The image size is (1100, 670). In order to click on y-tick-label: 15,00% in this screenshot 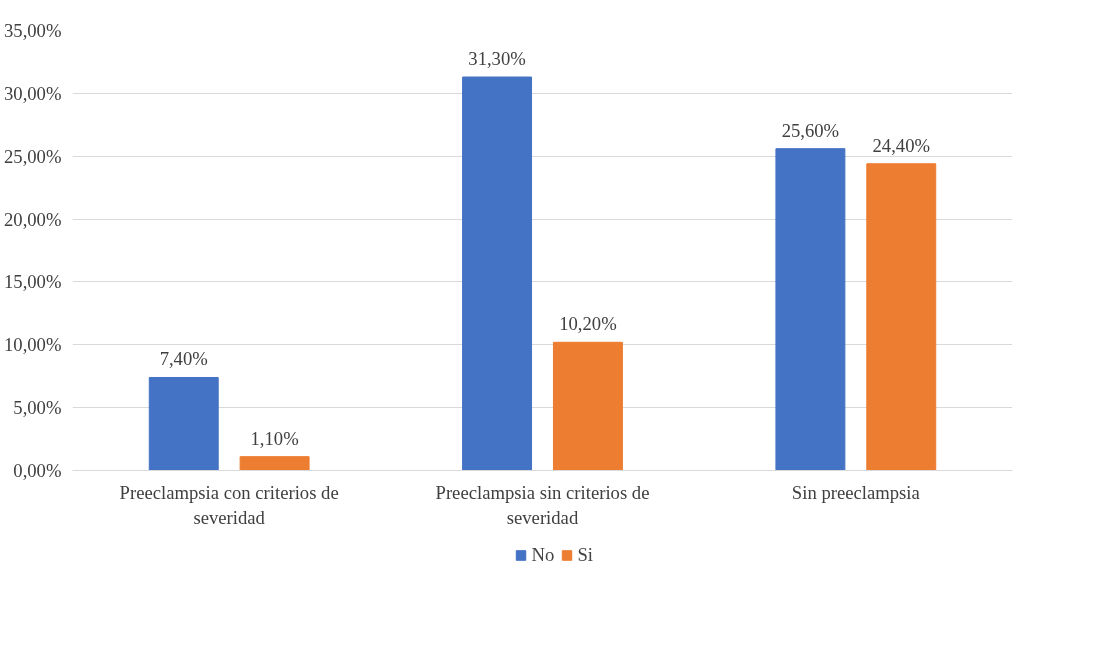, I will do `click(32, 282)`.